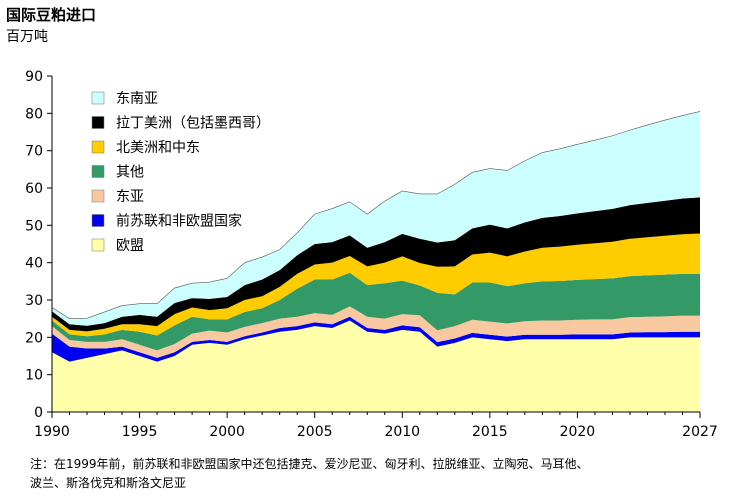 The image size is (750, 497). What do you see at coordinates (34, 226) in the screenshot?
I see `y-tick-label: 50` at bounding box center [34, 226].